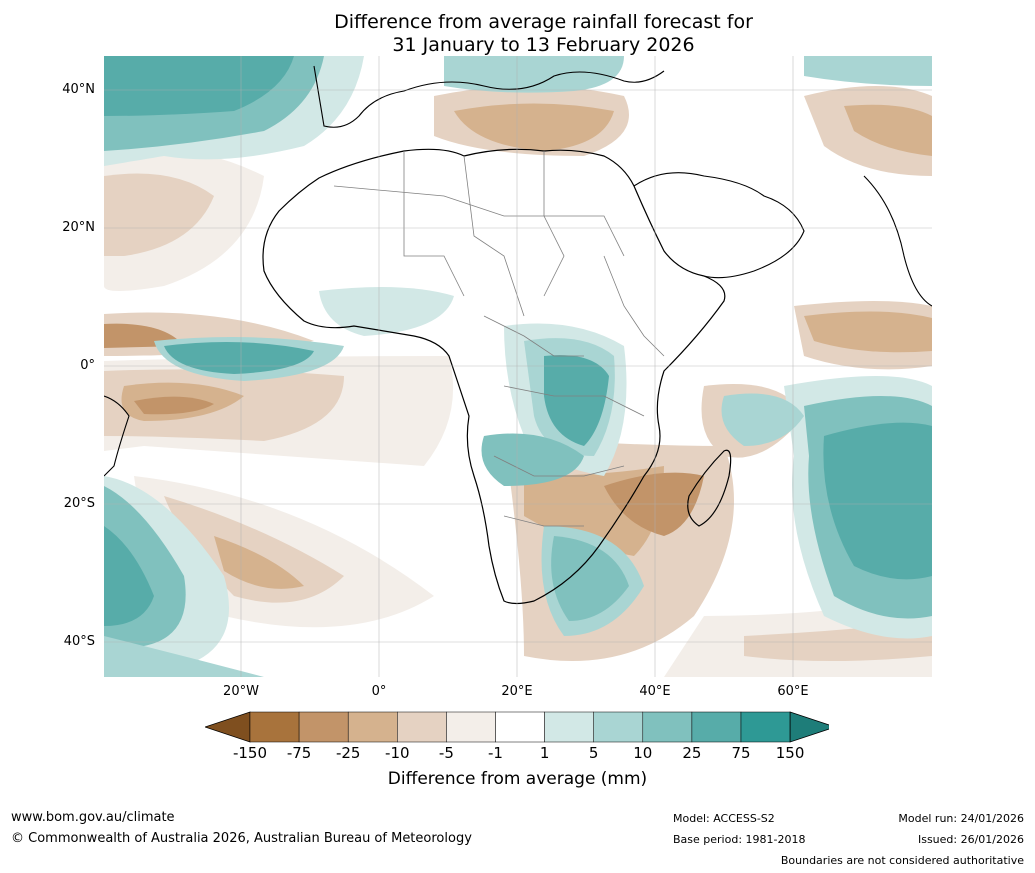 The image size is (1035, 873). I want to click on footer-model-run: Model run: 24/01/2026, so click(961, 818).